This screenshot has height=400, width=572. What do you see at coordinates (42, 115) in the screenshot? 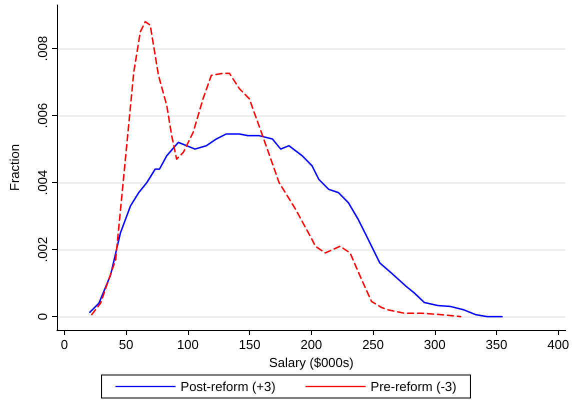
I see `y-tick-label: .006` at bounding box center [42, 115].